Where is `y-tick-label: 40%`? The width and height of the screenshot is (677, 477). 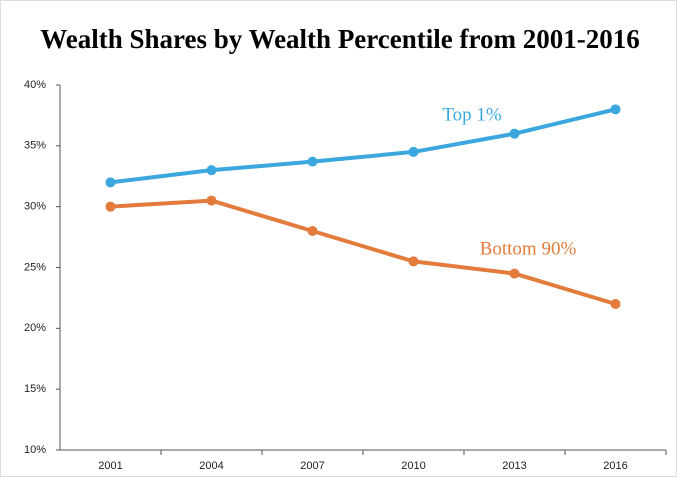
y-tick-label: 40% is located at coordinates (35, 85).